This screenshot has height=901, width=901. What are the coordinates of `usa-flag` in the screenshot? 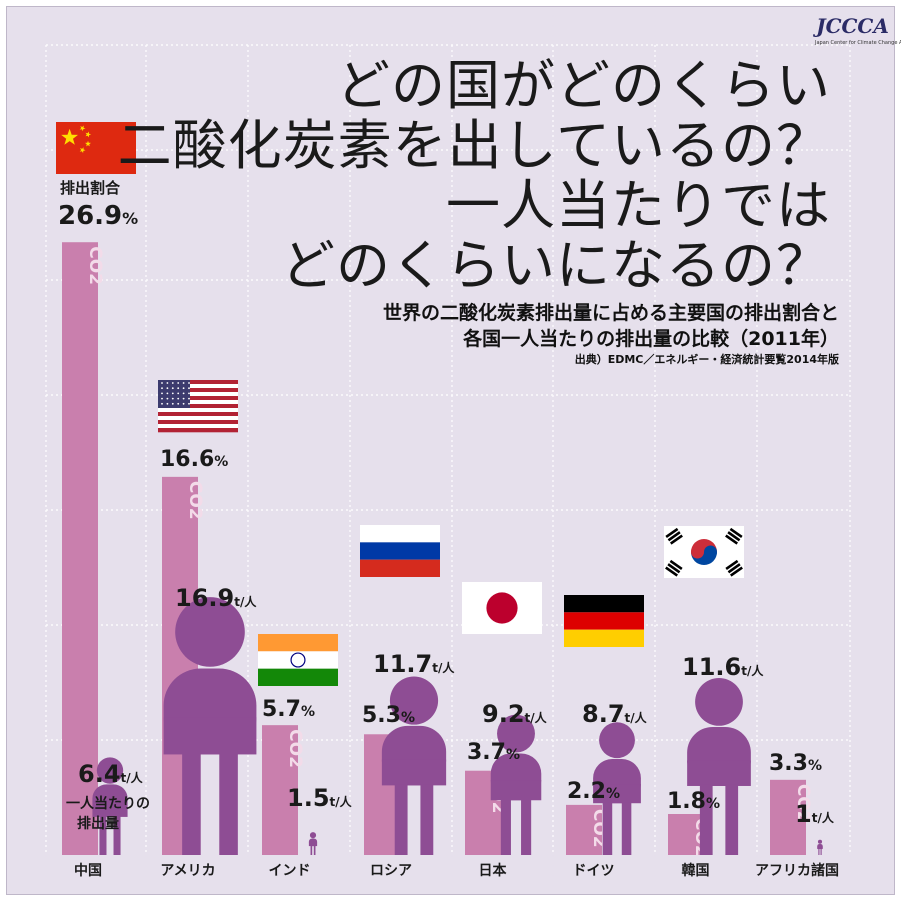 It's located at (198, 406).